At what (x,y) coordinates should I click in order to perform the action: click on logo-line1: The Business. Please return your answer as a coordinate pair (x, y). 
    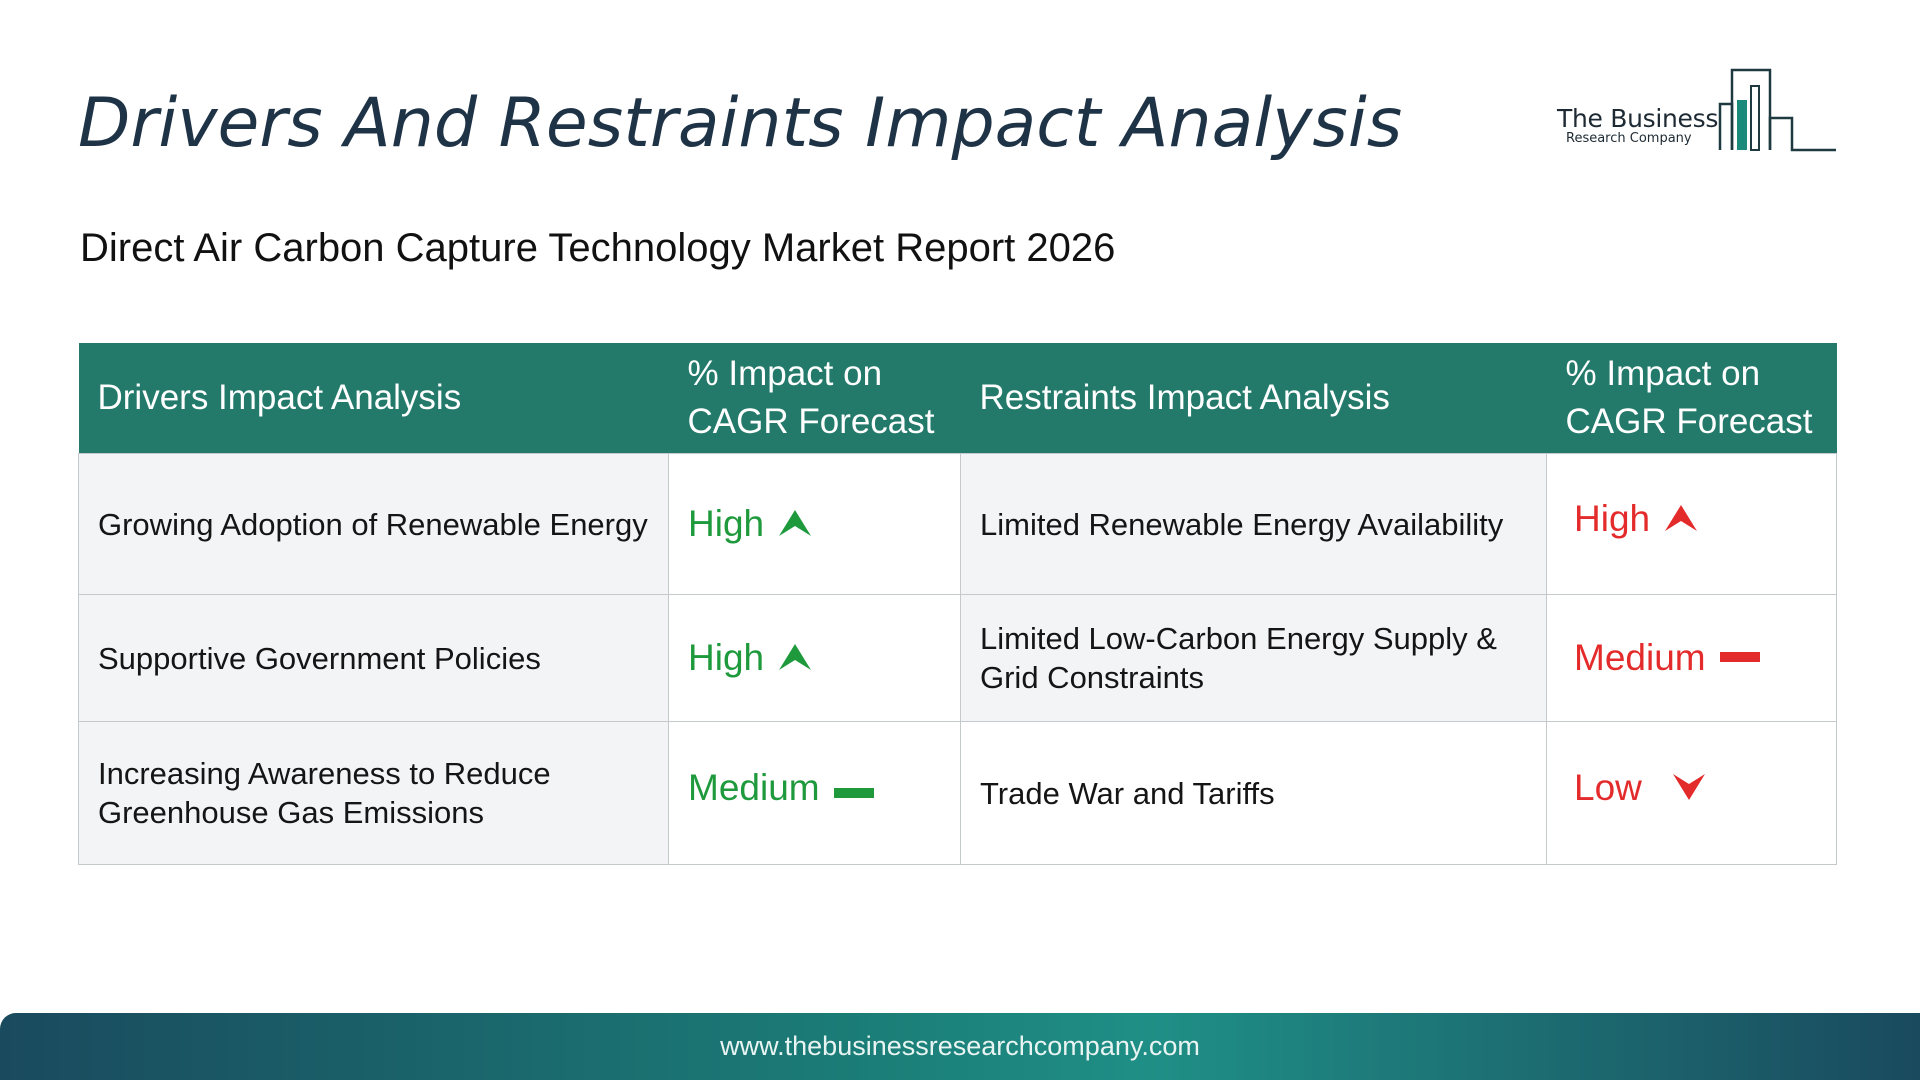
    Looking at the image, I should click on (1638, 118).